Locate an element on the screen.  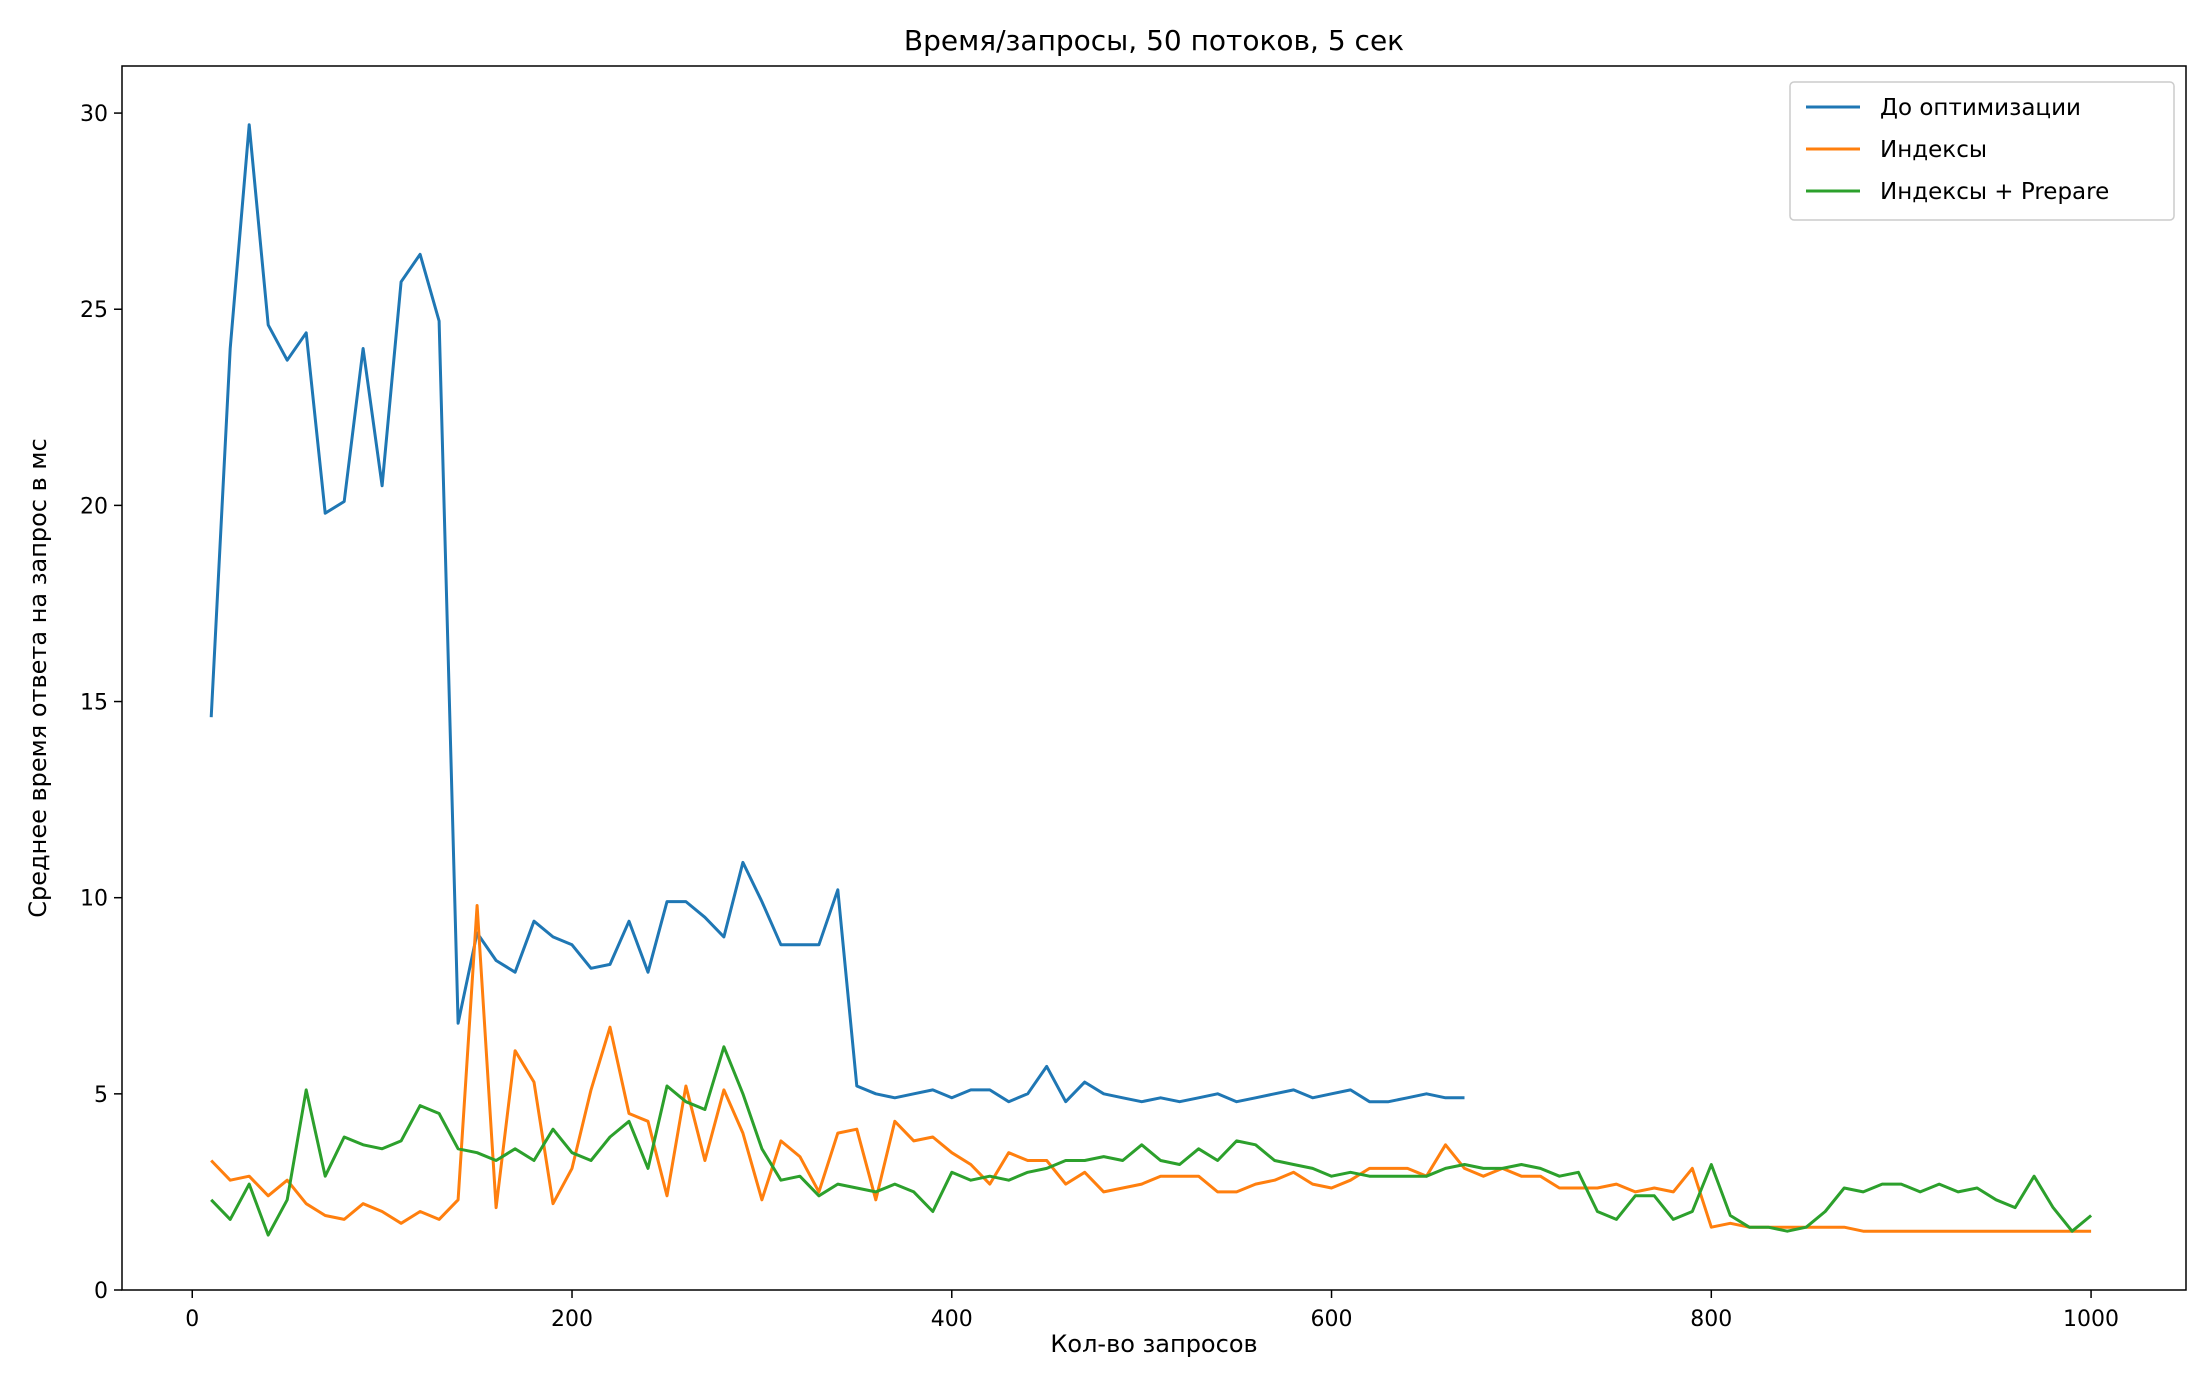
x-axis: 0 200 400 600 800 1000 is located at coordinates (1152, 1311).